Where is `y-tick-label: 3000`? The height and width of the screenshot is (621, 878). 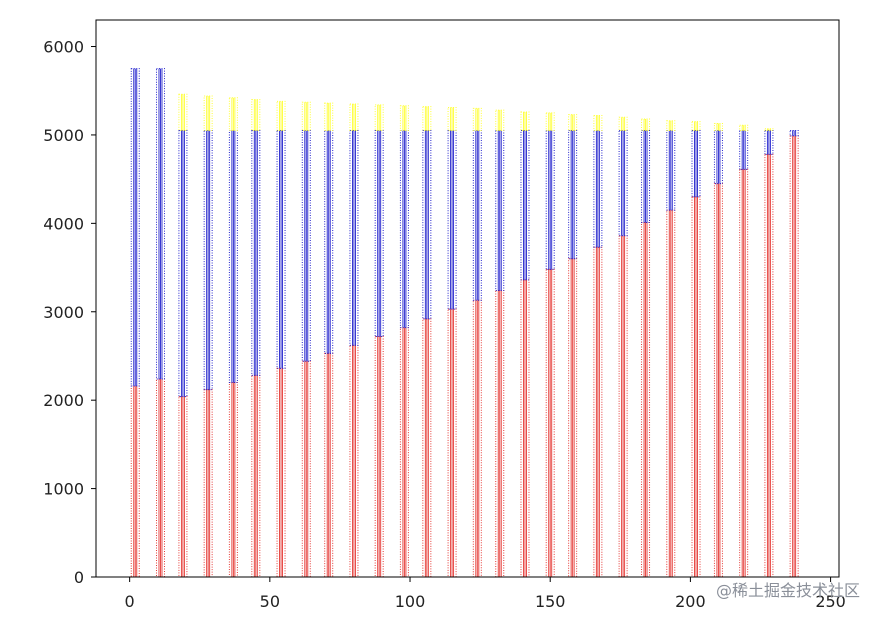
y-tick-label: 3000 is located at coordinates (63, 312).